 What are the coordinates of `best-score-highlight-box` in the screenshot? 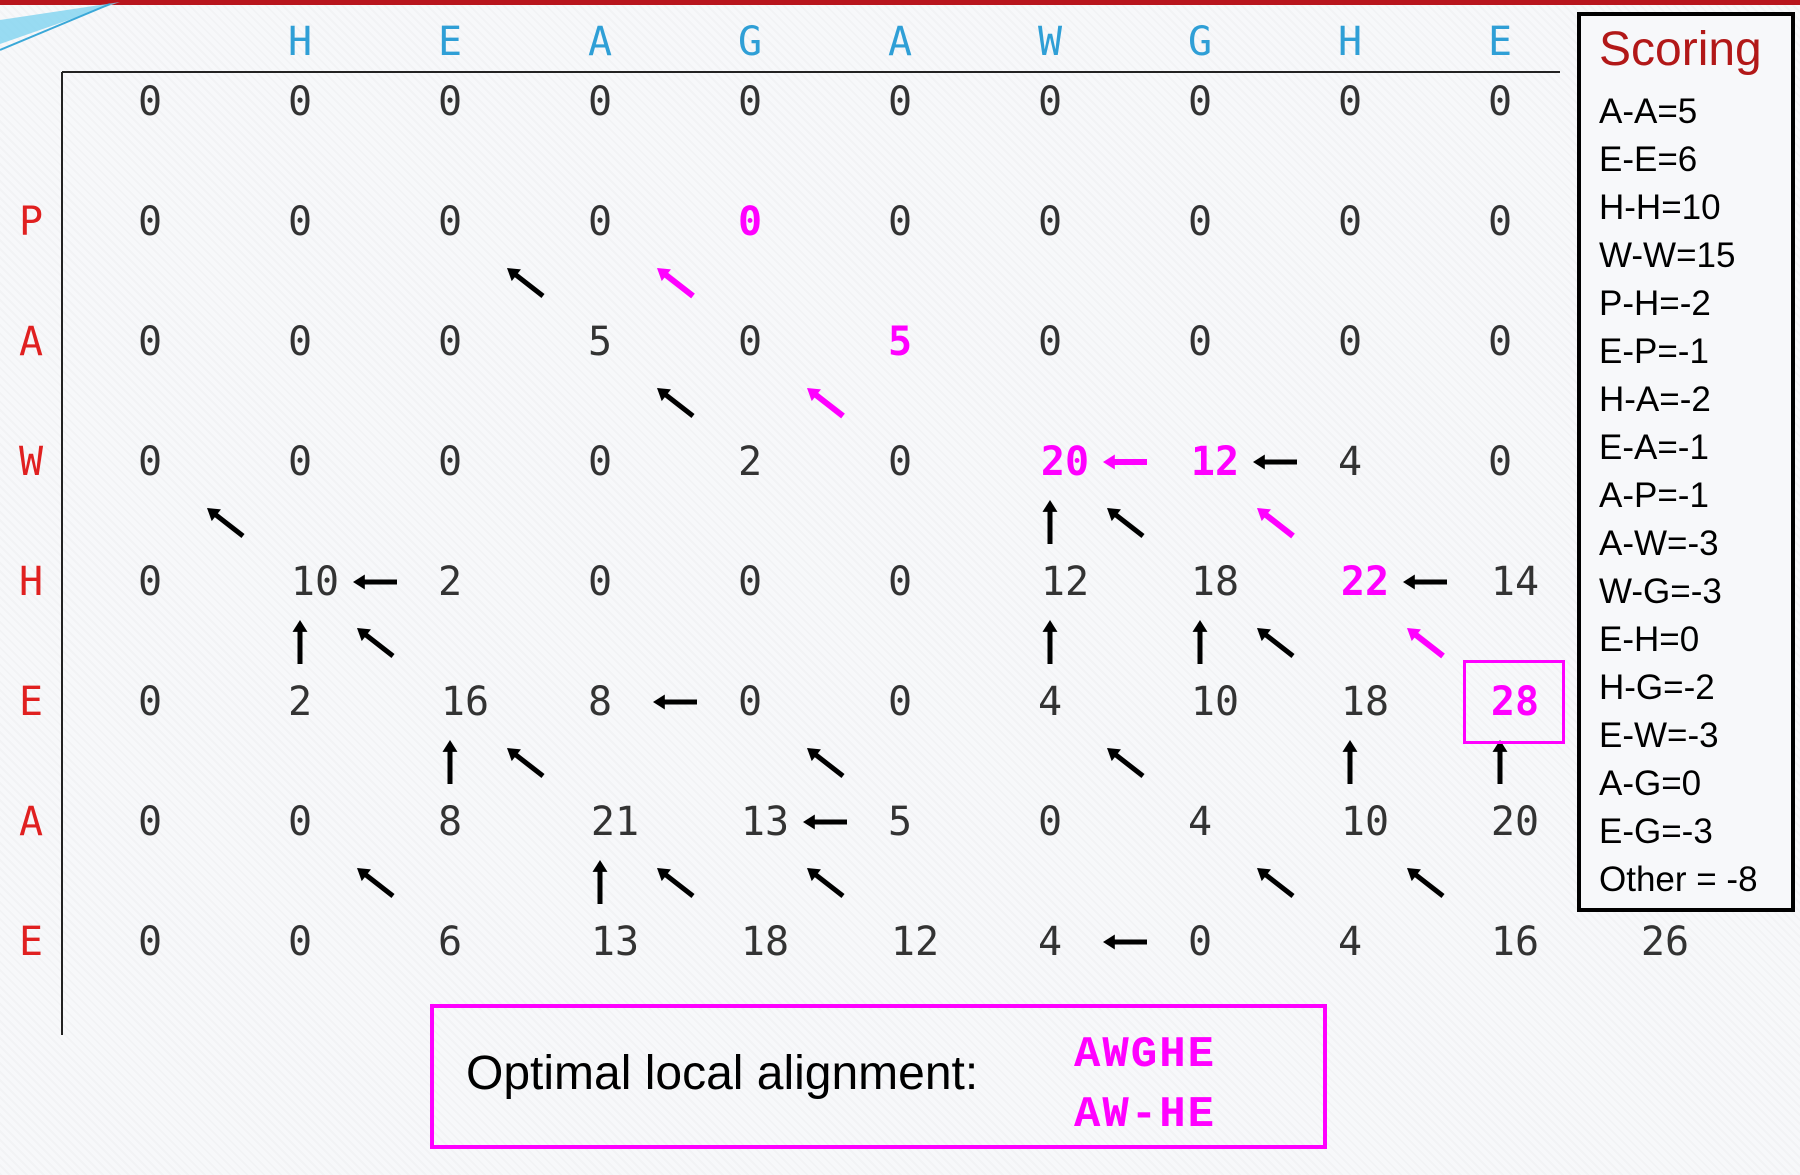 It's located at (1514, 702).